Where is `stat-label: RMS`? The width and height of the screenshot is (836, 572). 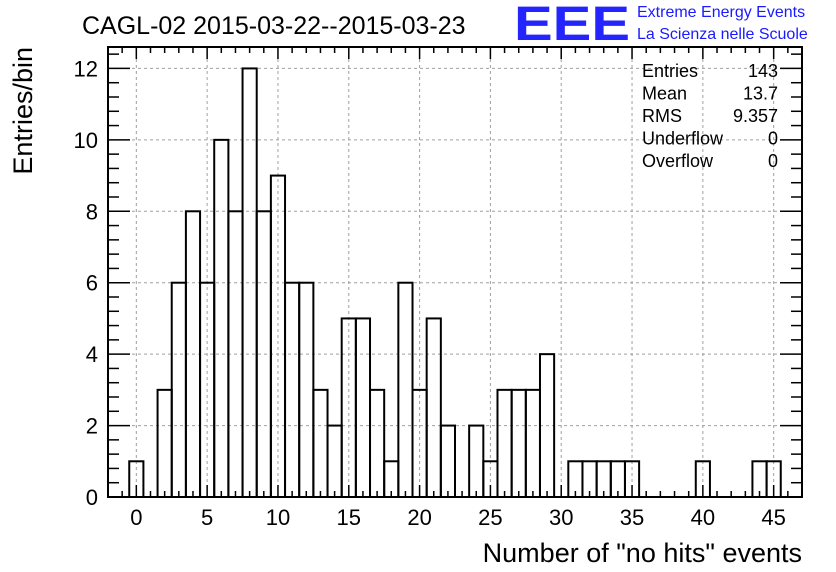 stat-label: RMS is located at coordinates (662, 116).